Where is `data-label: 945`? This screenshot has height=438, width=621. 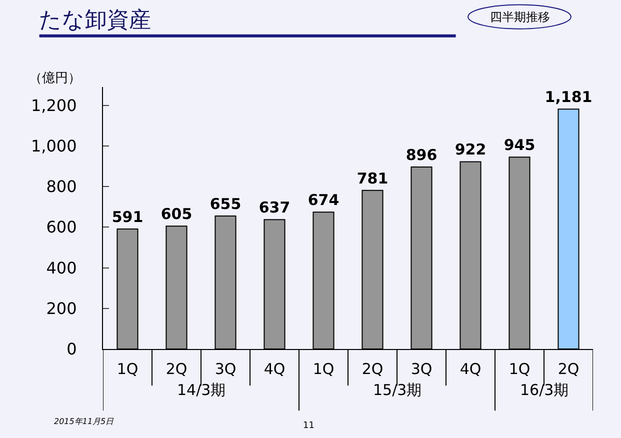 data-label: 945 is located at coordinates (520, 145).